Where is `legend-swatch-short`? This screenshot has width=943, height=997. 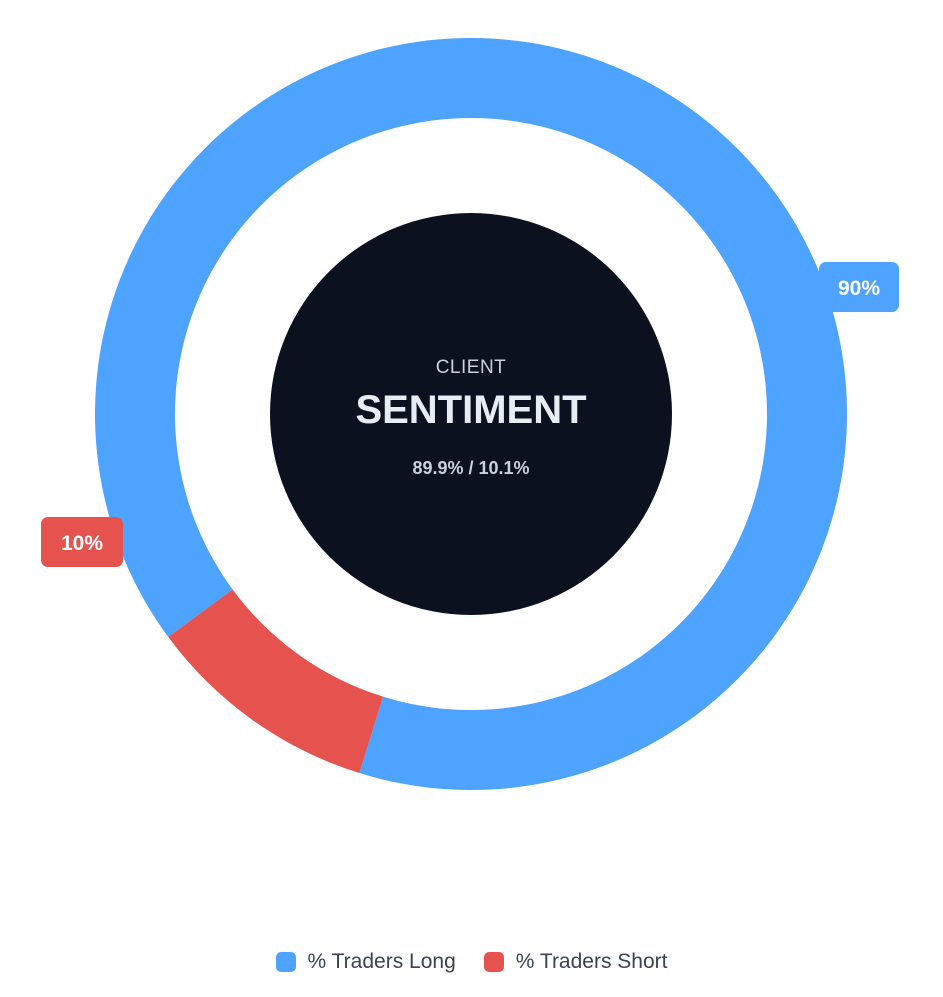 legend-swatch-short is located at coordinates (493, 962).